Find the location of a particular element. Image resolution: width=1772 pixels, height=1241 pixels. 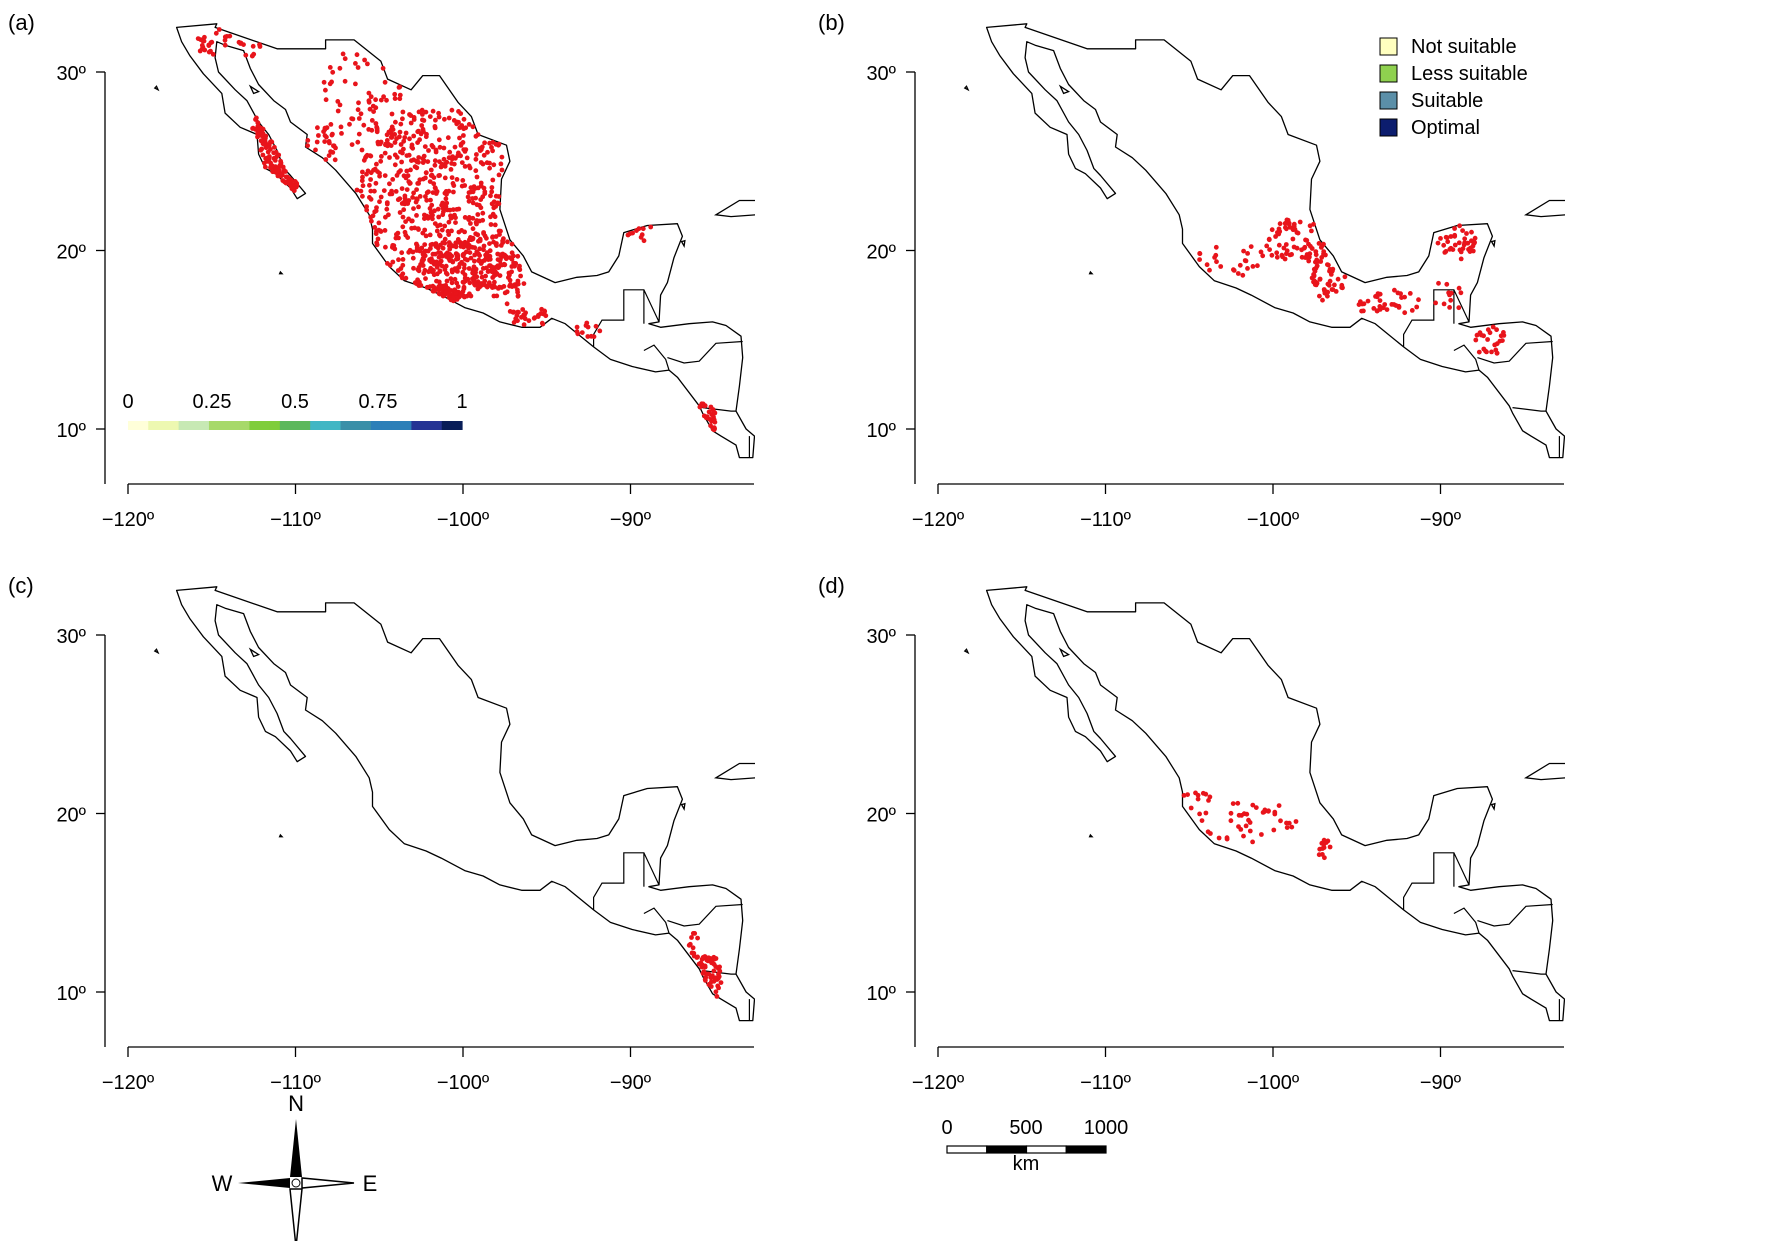

lon-tick-label: −120º is located at coordinates (128, 520).